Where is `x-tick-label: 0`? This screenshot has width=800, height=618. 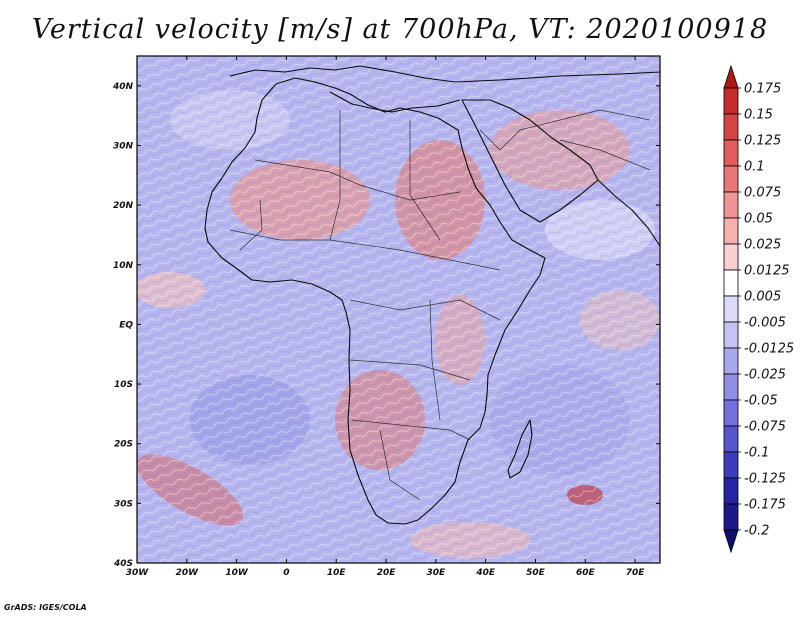
x-tick-label: 0 is located at coordinates (286, 573).